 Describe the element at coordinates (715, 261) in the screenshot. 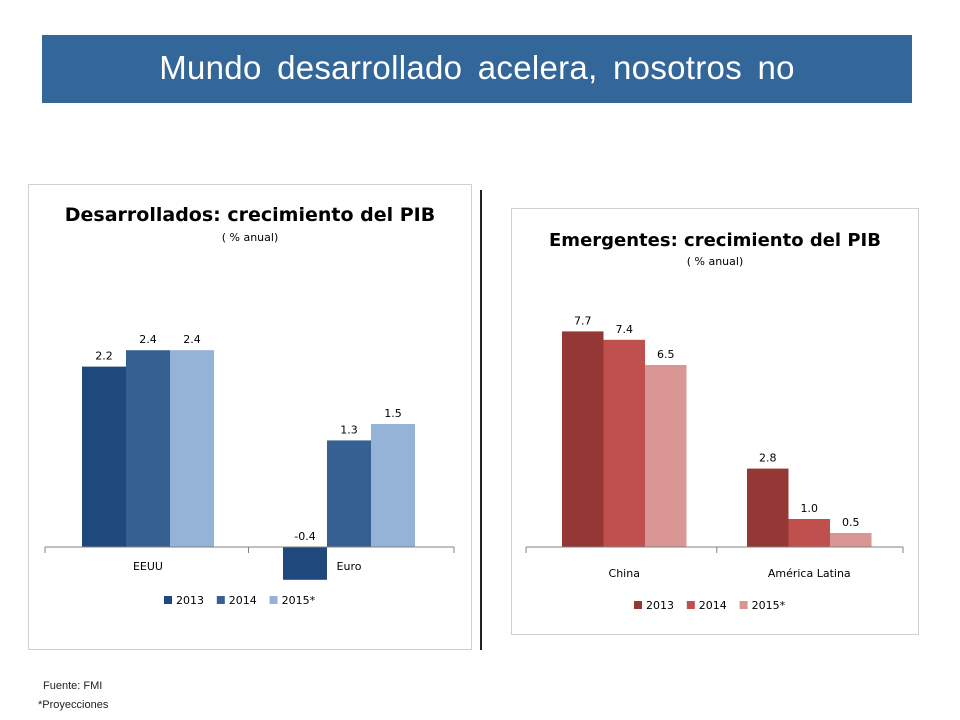

I see `emg-chart-subtitle: ( % anual)` at that location.